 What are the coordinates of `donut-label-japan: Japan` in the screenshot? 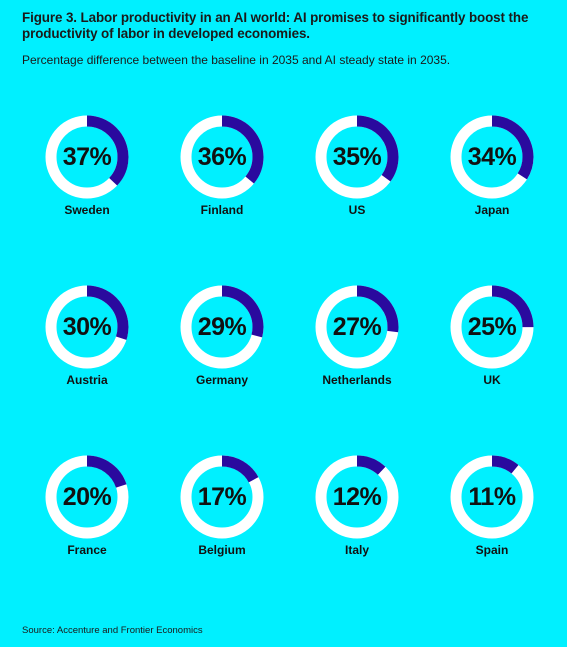 It's located at (492, 210).